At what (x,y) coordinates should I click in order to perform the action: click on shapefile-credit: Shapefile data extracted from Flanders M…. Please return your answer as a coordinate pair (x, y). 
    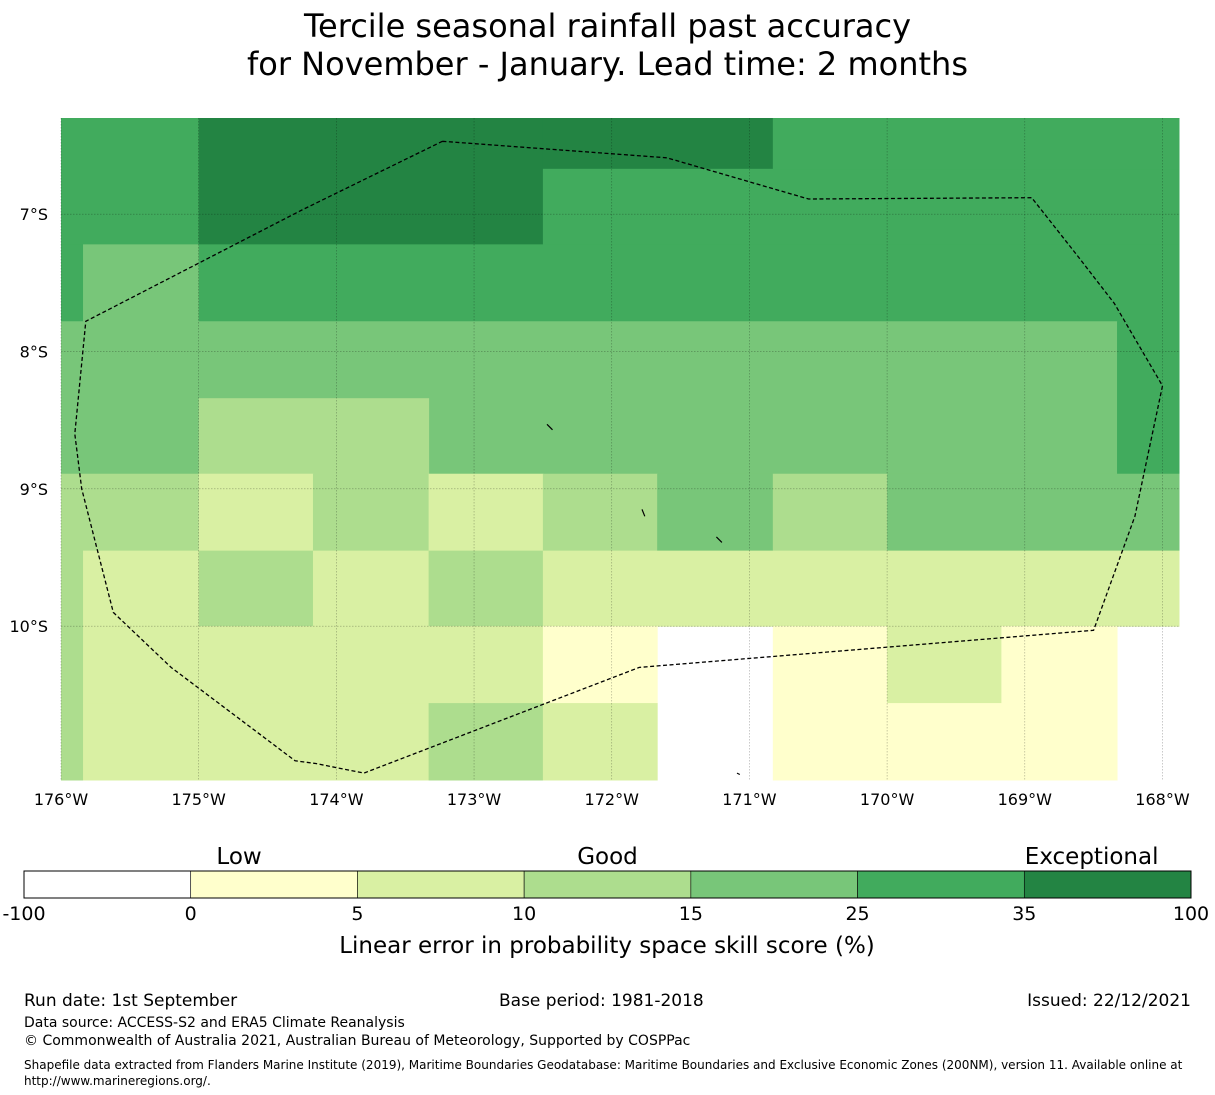
    Looking at the image, I should click on (603, 1073).